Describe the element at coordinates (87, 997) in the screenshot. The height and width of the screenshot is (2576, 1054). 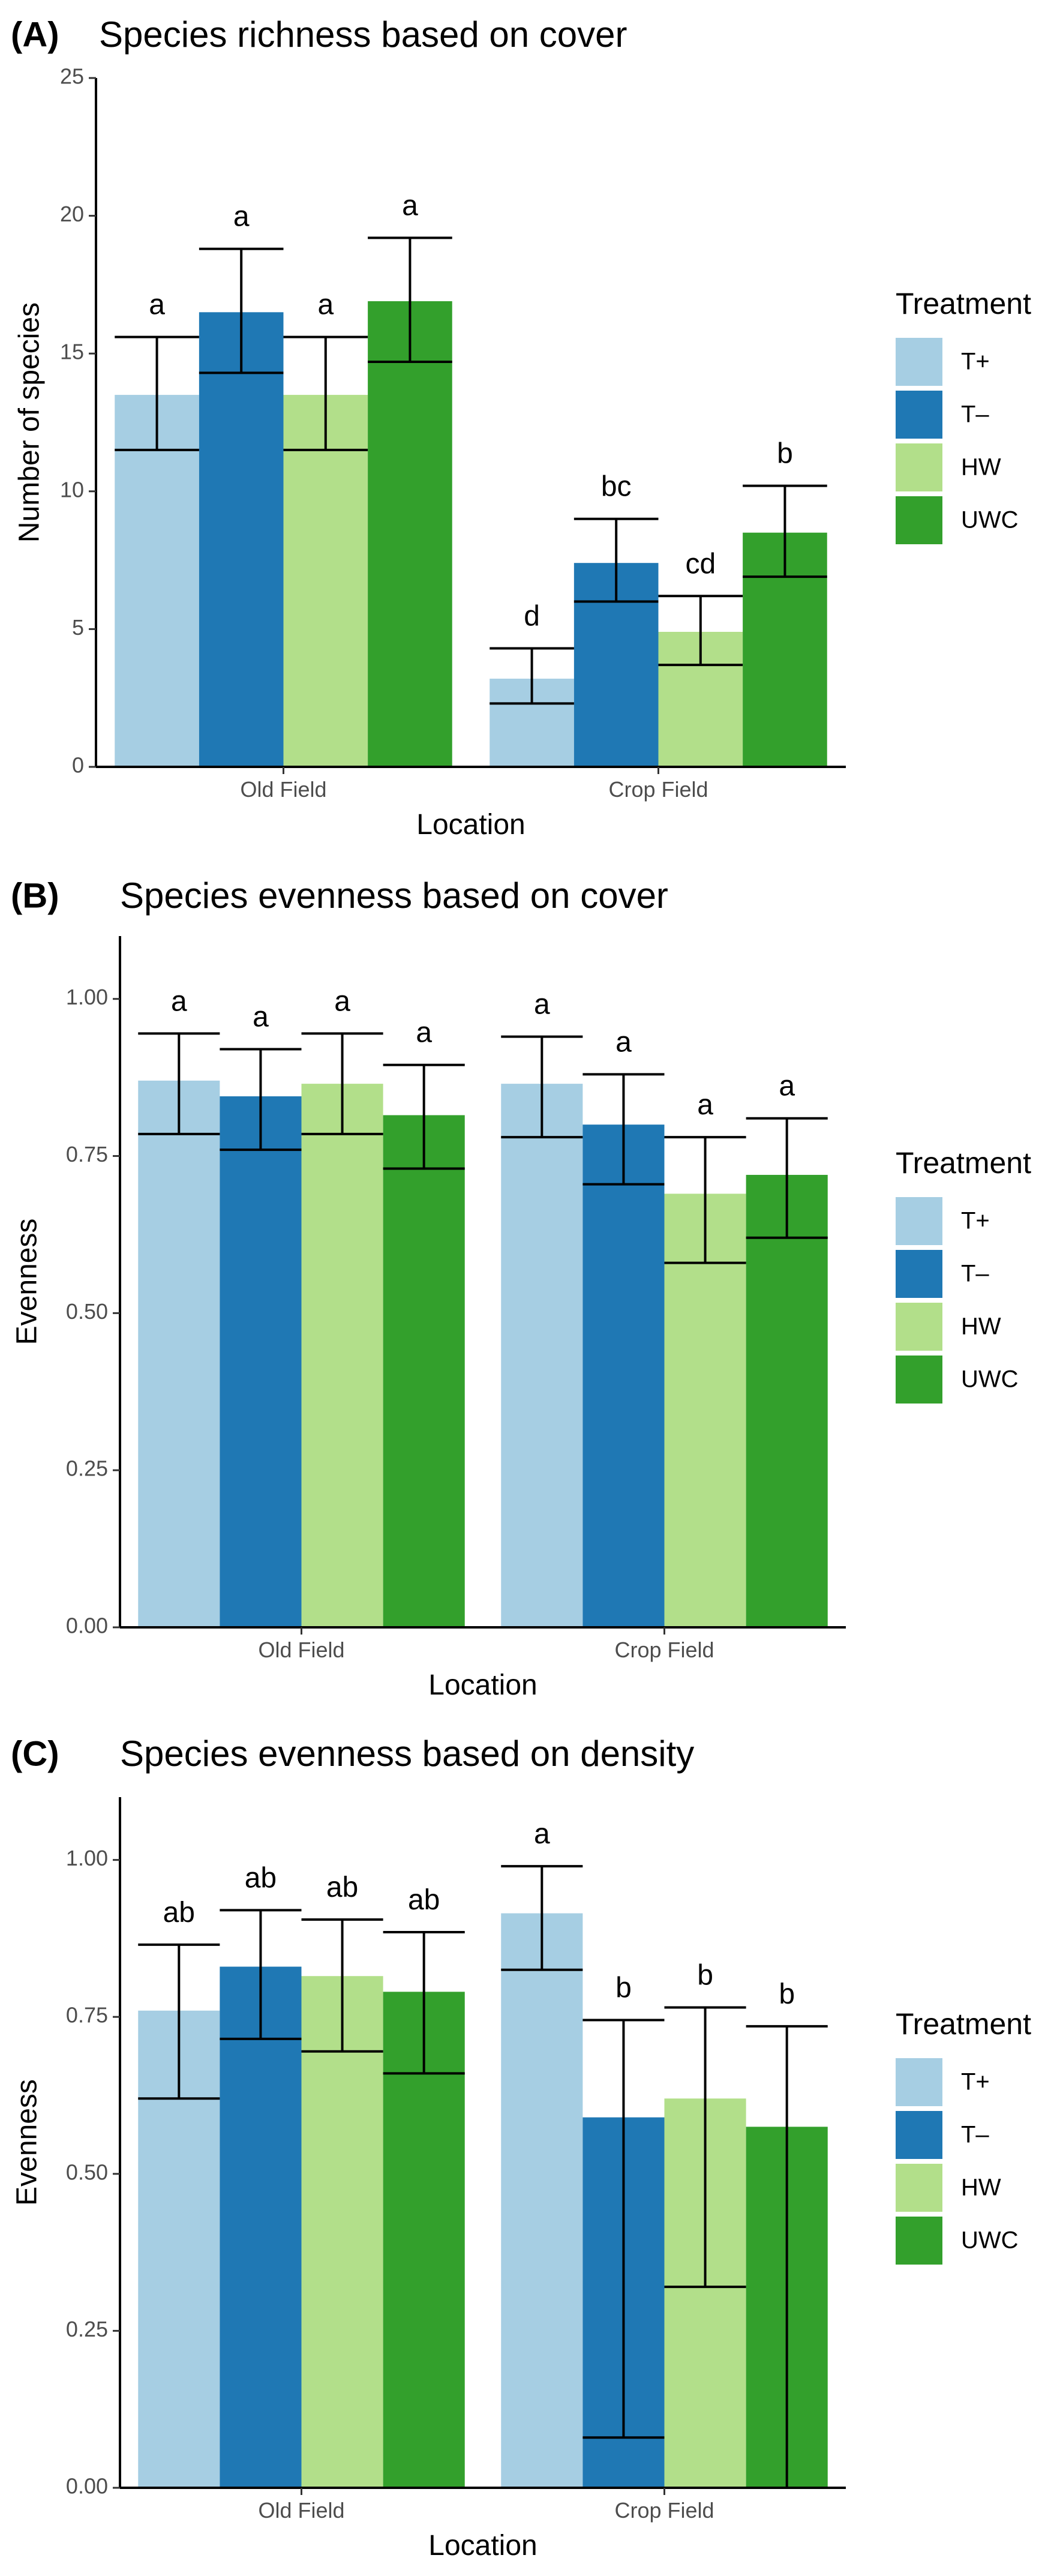
I see `y-tick-label: 1.00` at that location.